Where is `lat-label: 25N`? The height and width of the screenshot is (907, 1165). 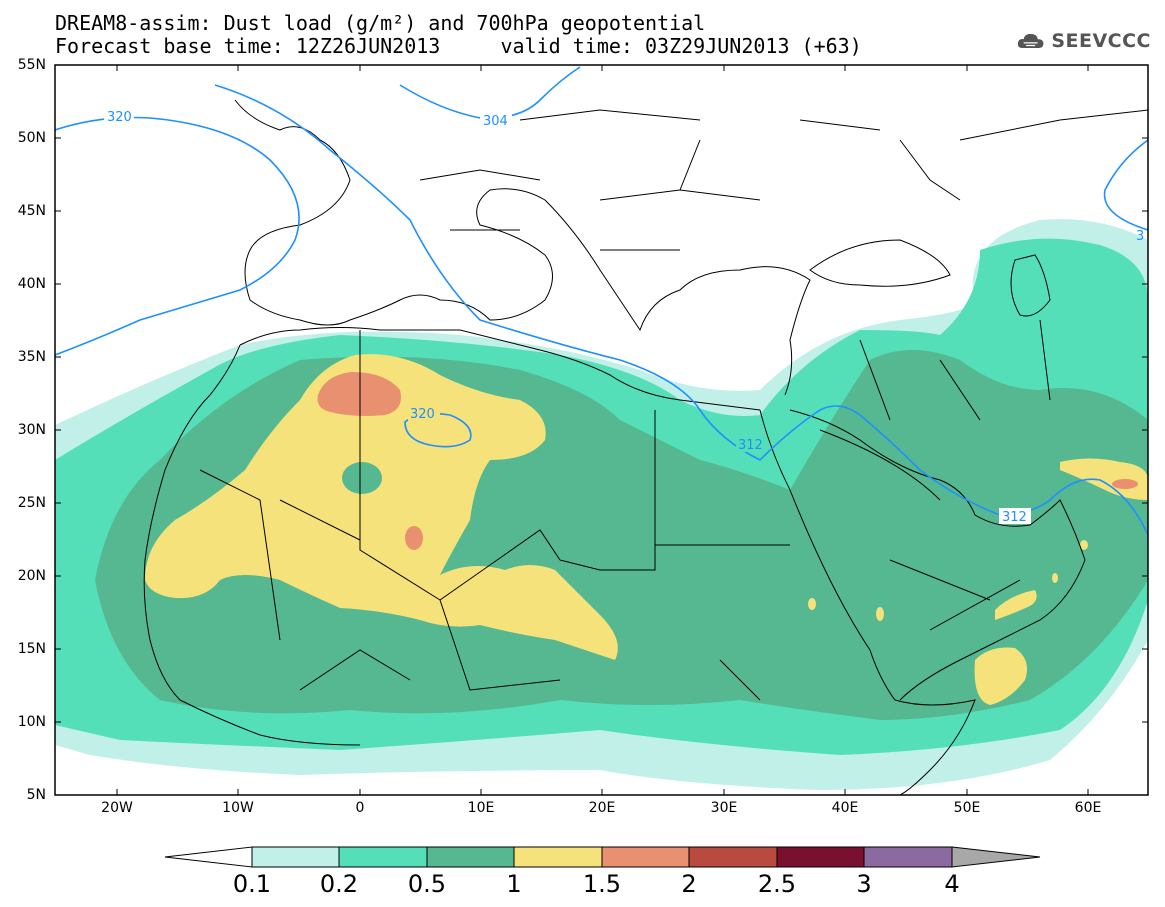
lat-label: 25N is located at coordinates (31, 503).